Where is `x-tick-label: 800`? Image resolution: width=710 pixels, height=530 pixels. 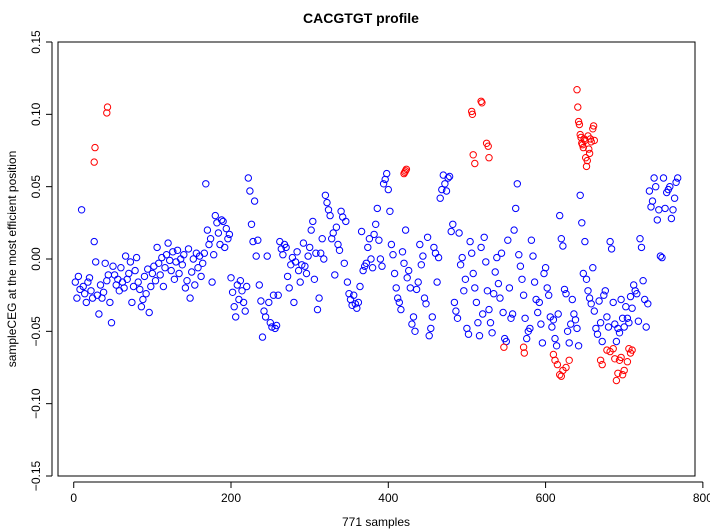 x-tick-label: 800 is located at coordinates (701, 498).